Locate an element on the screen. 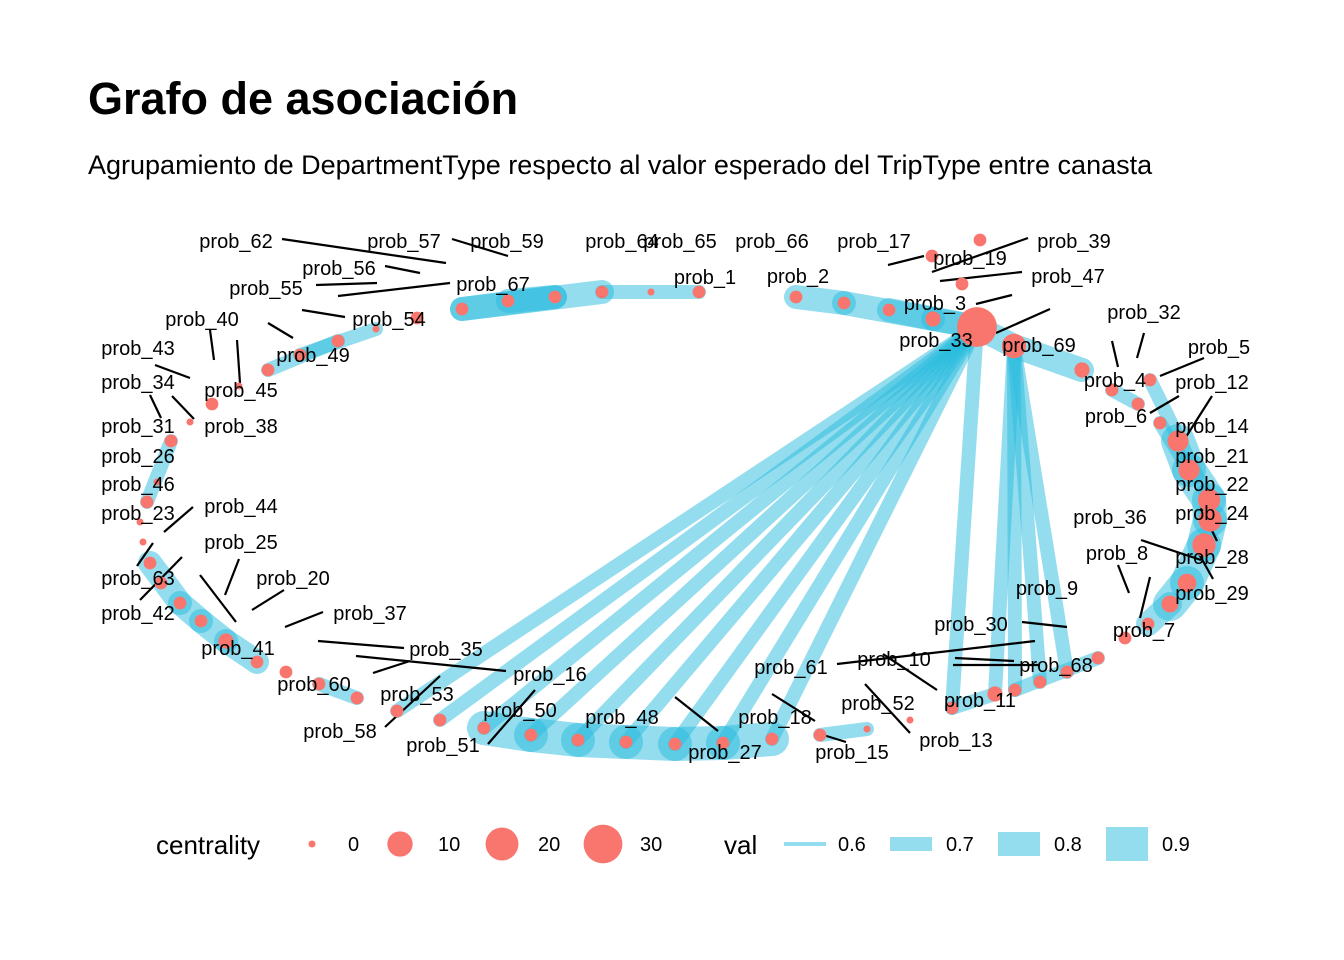 This screenshot has width=1344, height=960. node-label-prob_44: prob_44 is located at coordinates (240, 507).